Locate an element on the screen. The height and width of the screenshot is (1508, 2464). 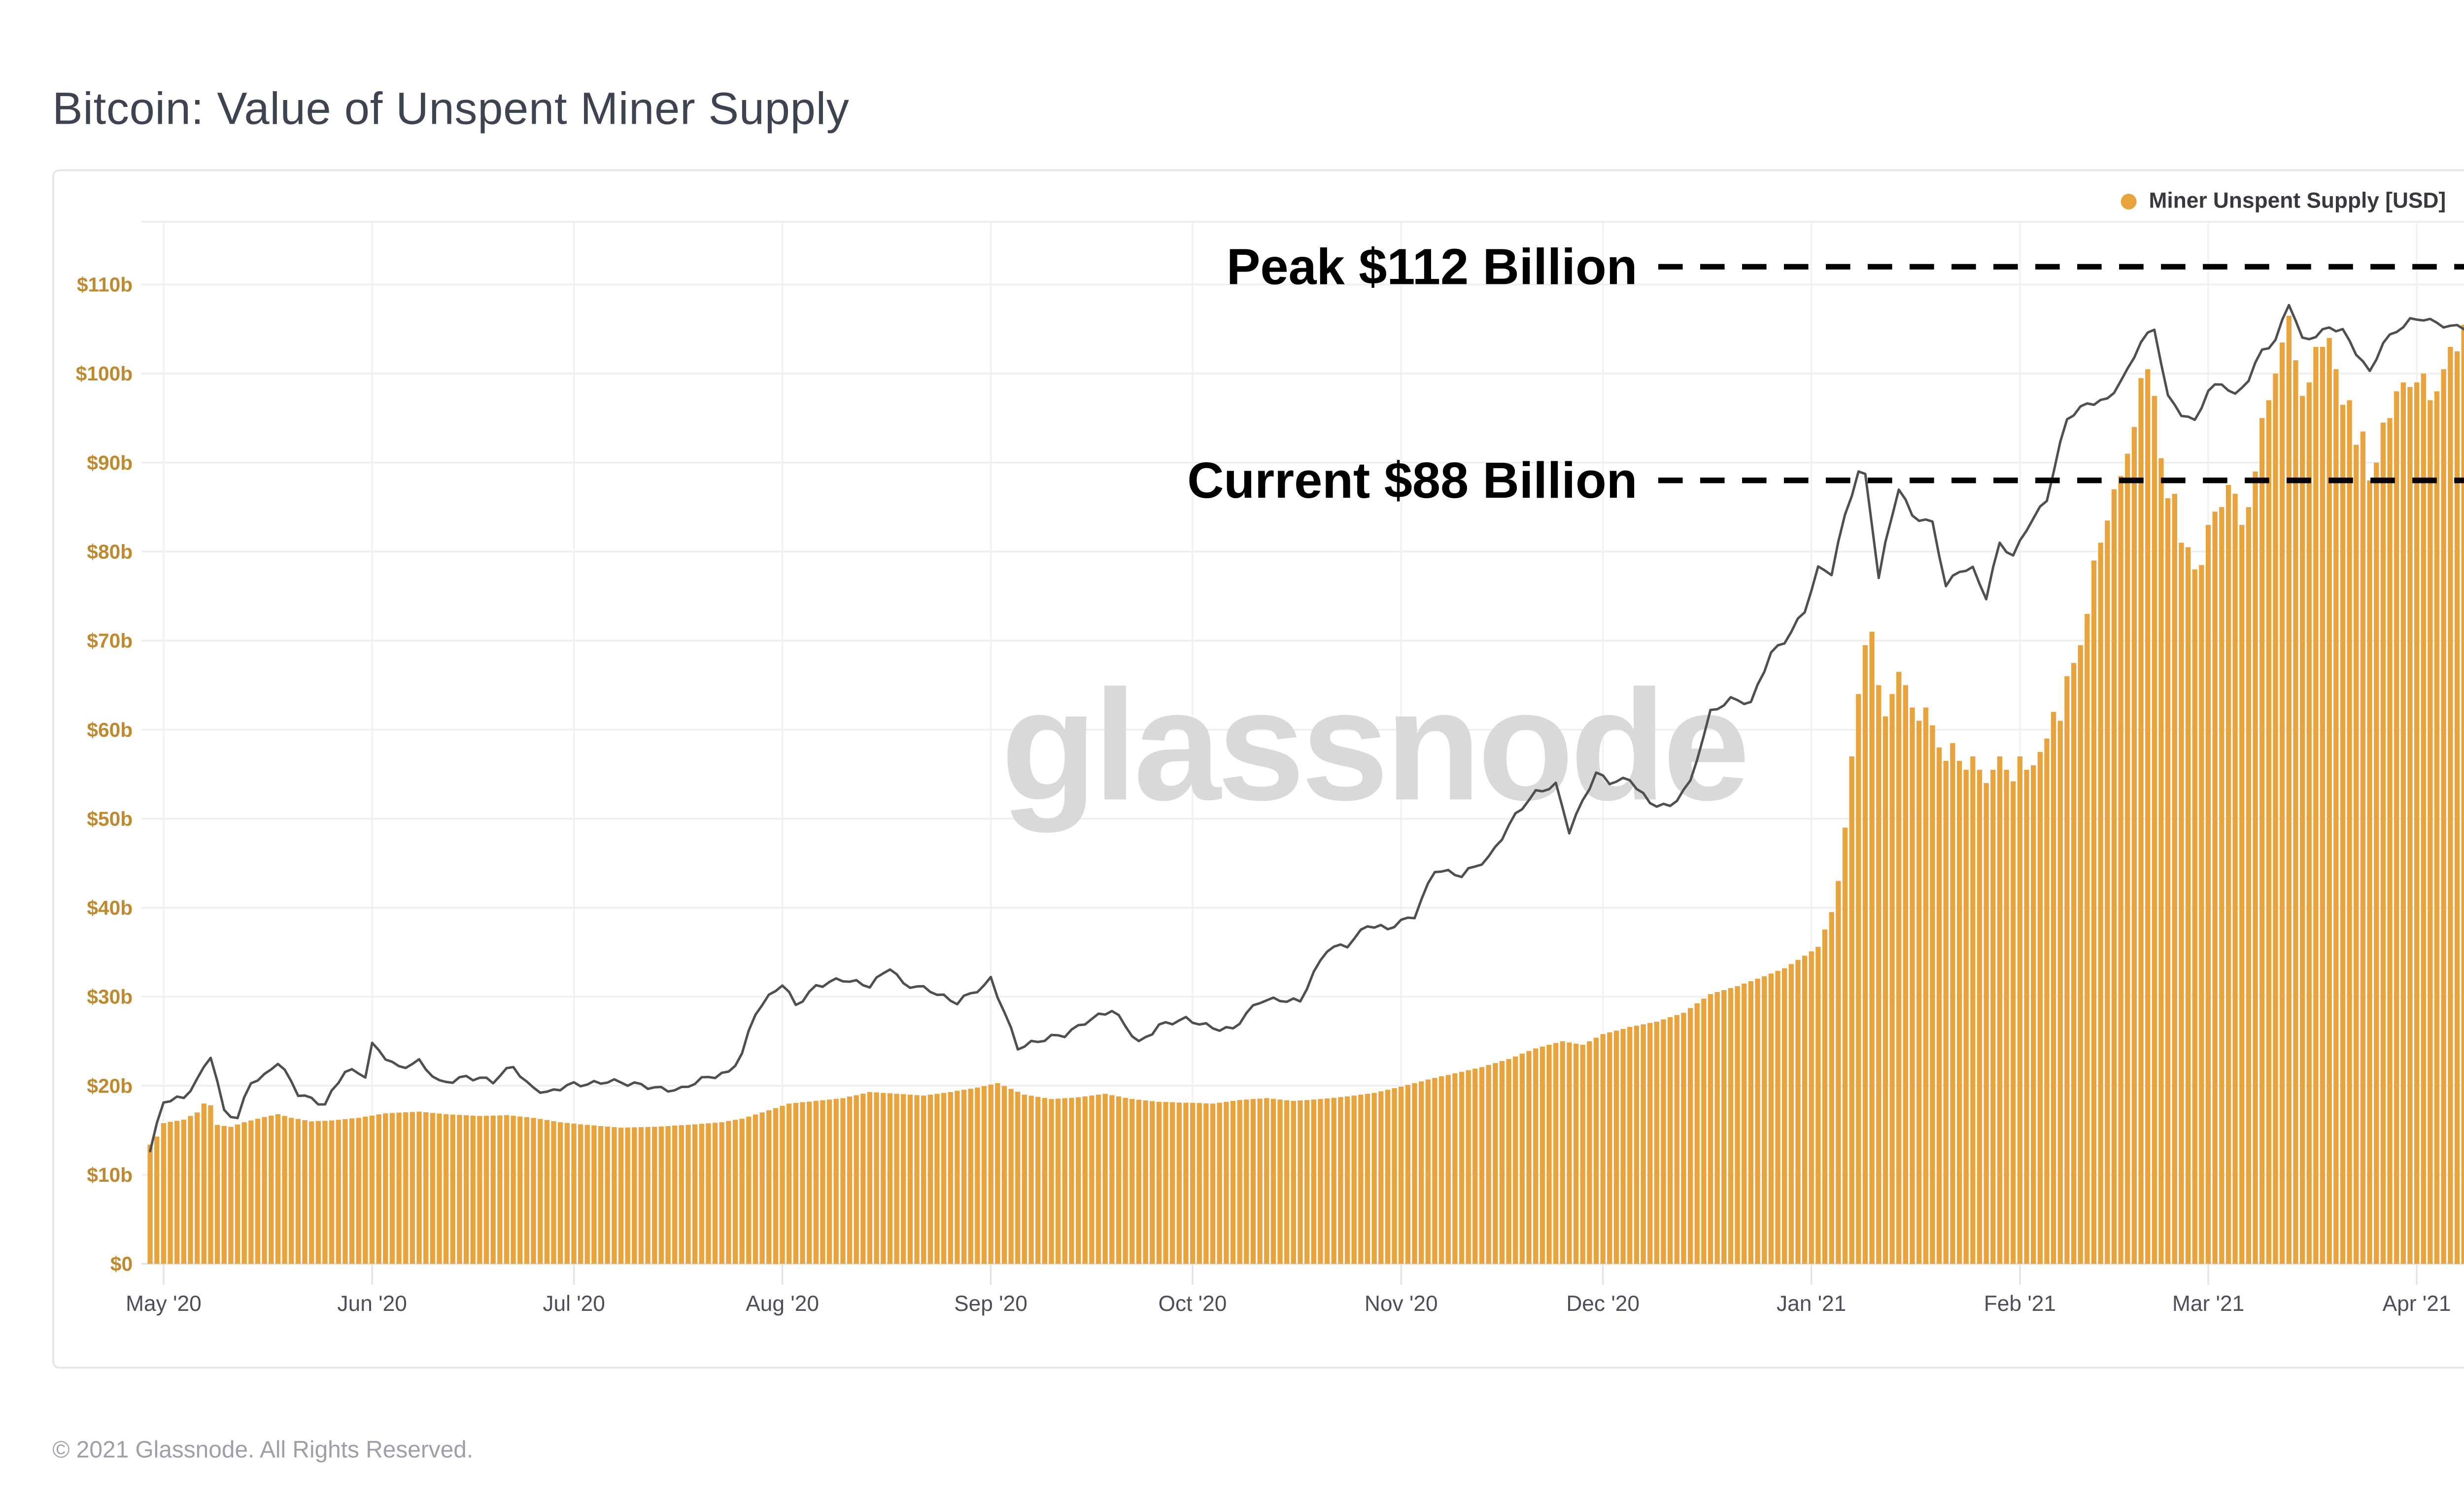
svg-text: May '20 is located at coordinates (164, 1304).